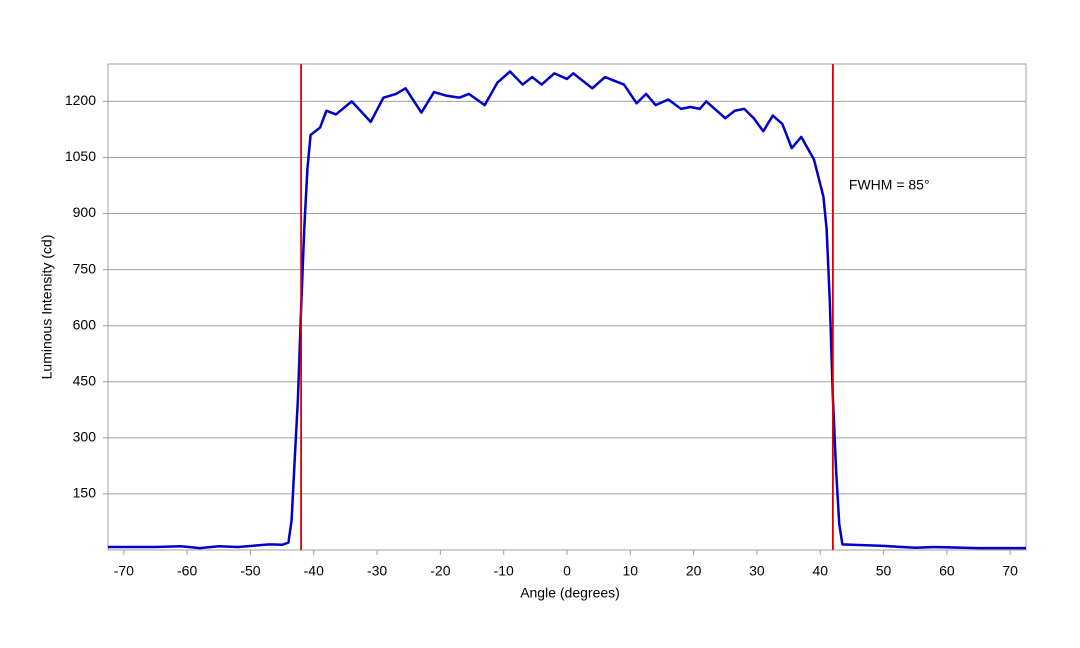 The height and width of the screenshot is (648, 1080). Describe the element at coordinates (889, 185) in the screenshot. I see `annotation: FWHM = 85°` at that location.